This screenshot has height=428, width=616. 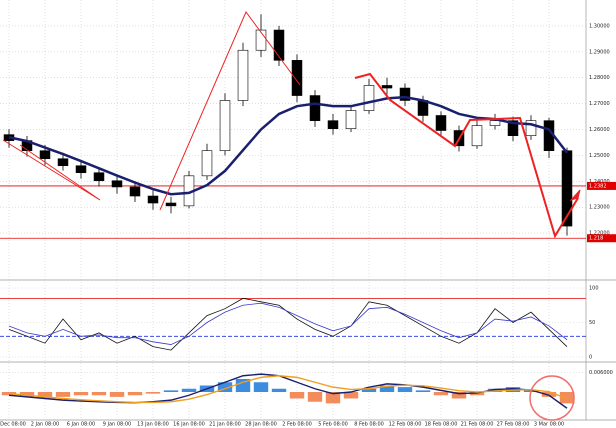 I want to click on x-tick-label: 28 Jan 08:00, so click(x=261, y=425).